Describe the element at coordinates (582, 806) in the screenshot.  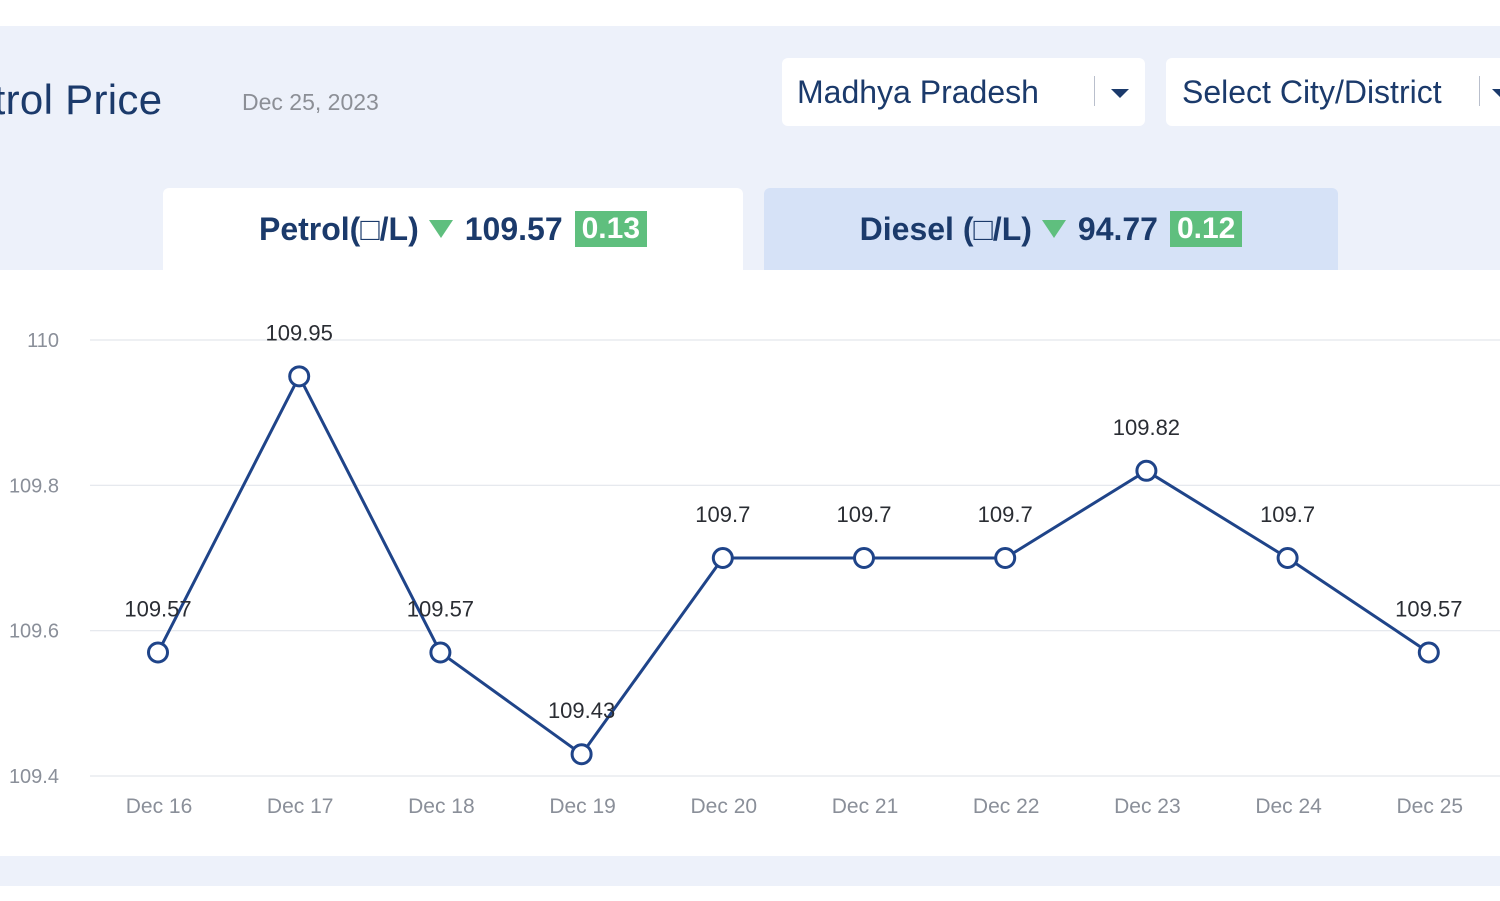
I see `x-tick-label: Dec 19` at that location.